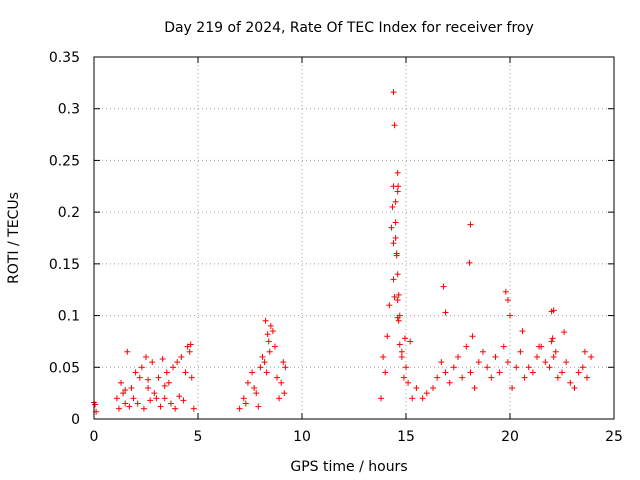 This screenshot has width=640, height=480. I want to click on y-tick-label: 0.25, so click(64, 161).